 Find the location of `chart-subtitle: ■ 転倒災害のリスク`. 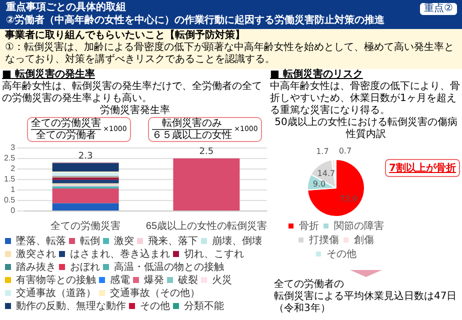

chart-subtitle: ■ 転倒災害のリスク is located at coordinates (317, 74).